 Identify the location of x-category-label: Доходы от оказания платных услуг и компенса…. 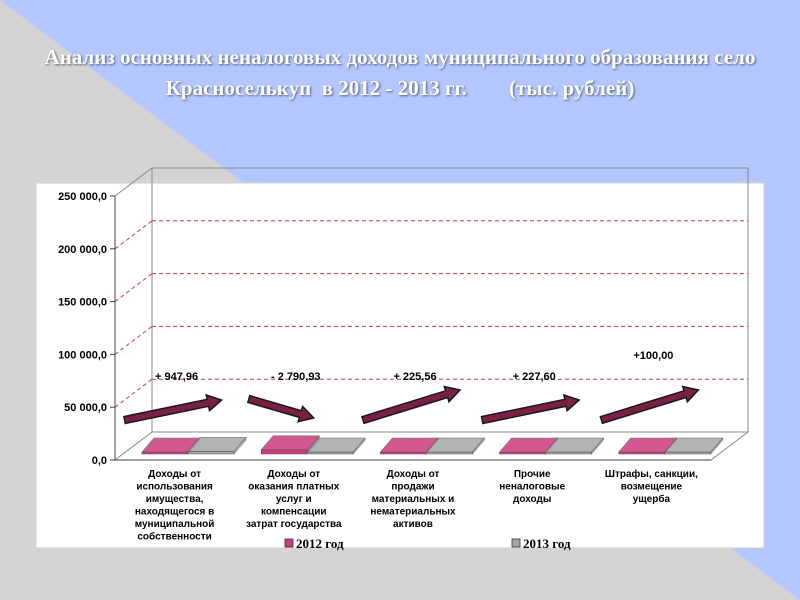
(294, 499).